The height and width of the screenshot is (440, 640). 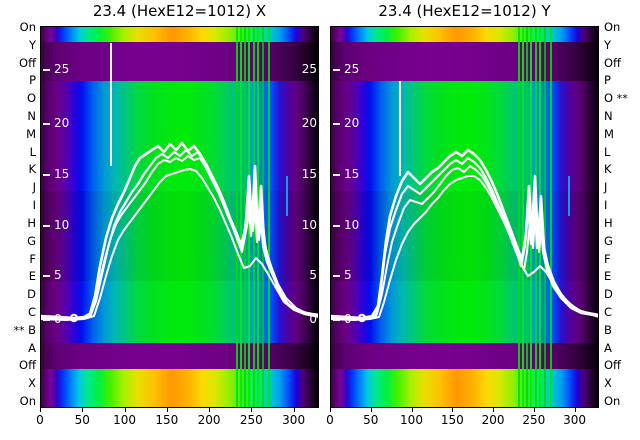 What do you see at coordinates (32, 169) in the screenshot?
I see `left-category-k-8: K` at bounding box center [32, 169].